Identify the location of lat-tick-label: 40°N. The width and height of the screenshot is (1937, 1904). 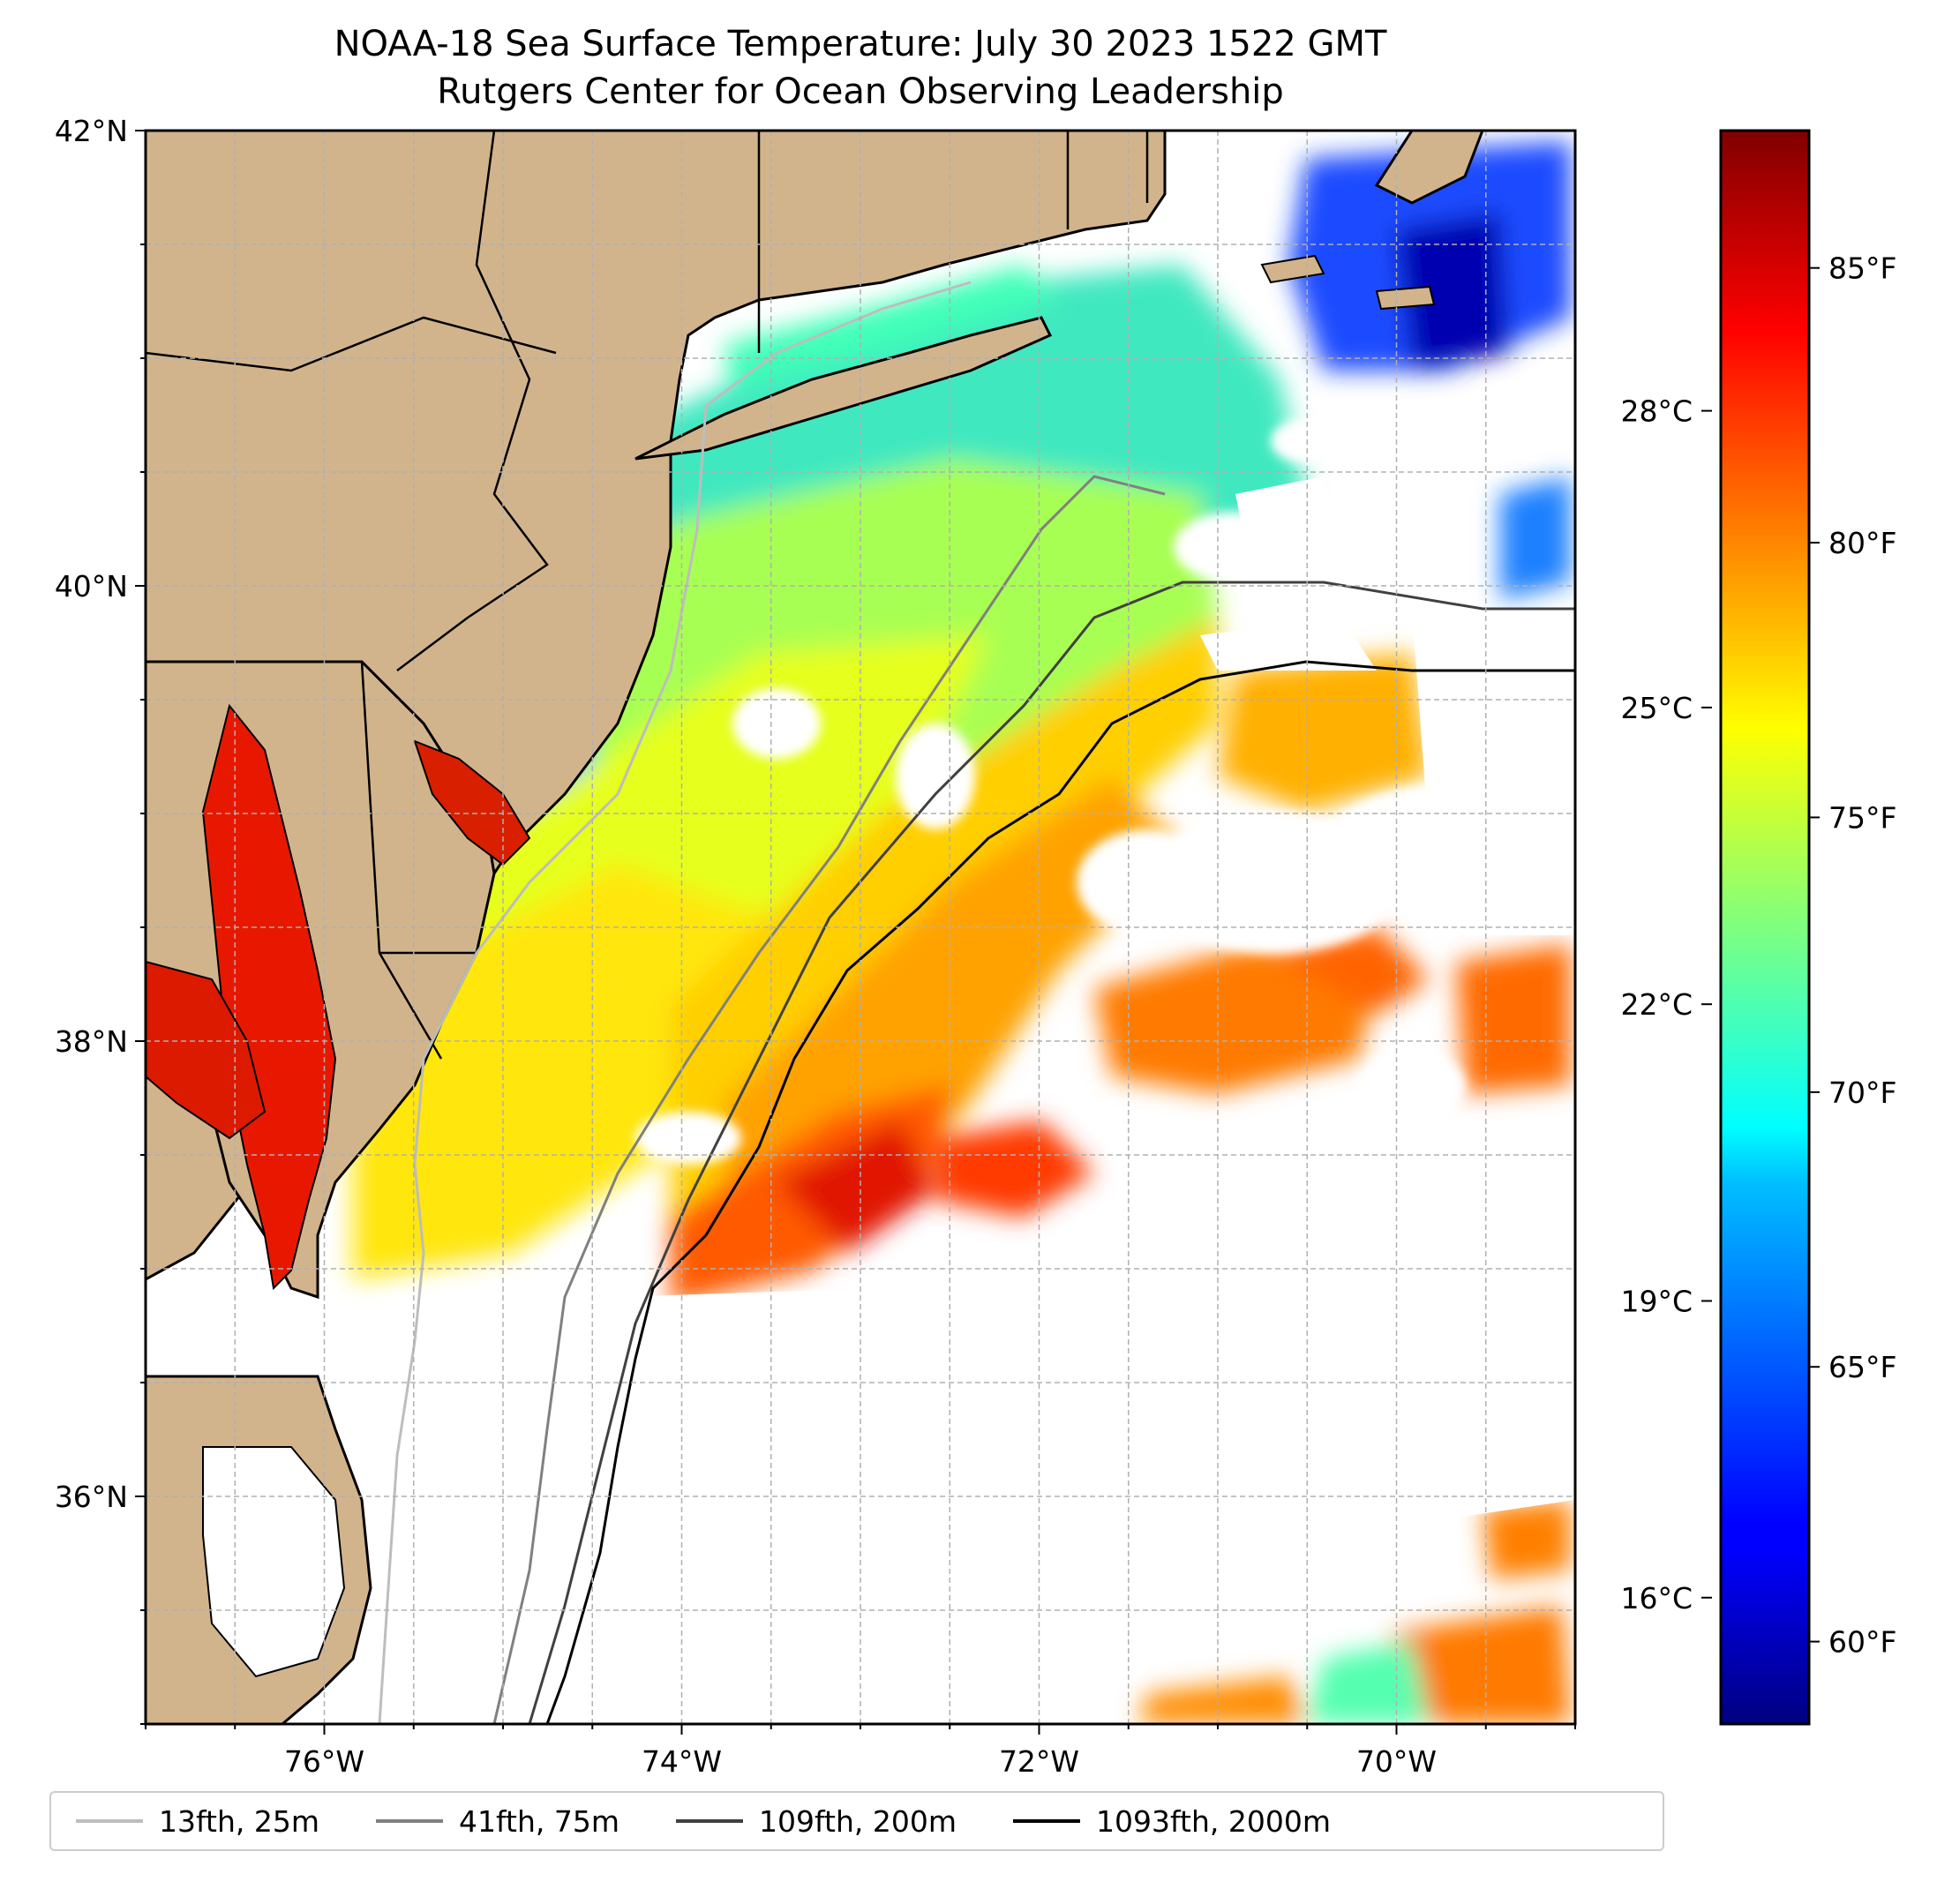
(92, 586).